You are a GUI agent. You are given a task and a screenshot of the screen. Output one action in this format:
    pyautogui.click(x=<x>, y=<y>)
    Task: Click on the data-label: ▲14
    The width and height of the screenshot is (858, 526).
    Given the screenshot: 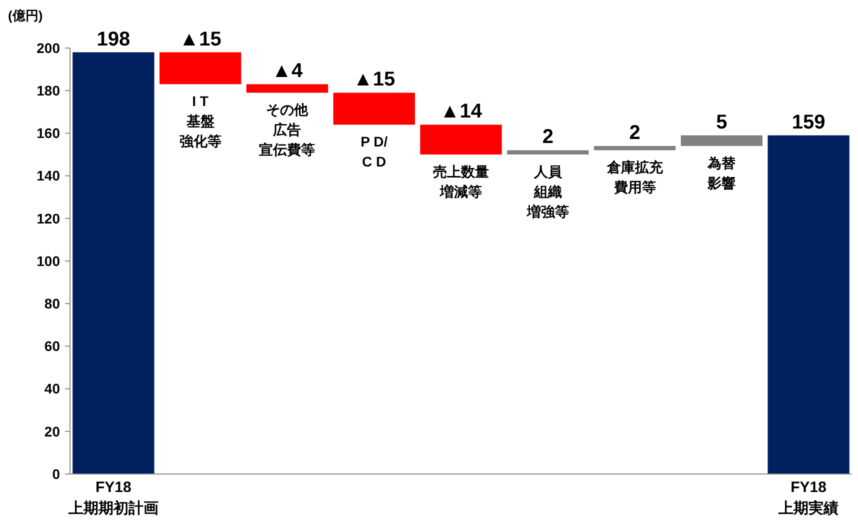 What is the action you would take?
    pyautogui.click(x=461, y=111)
    